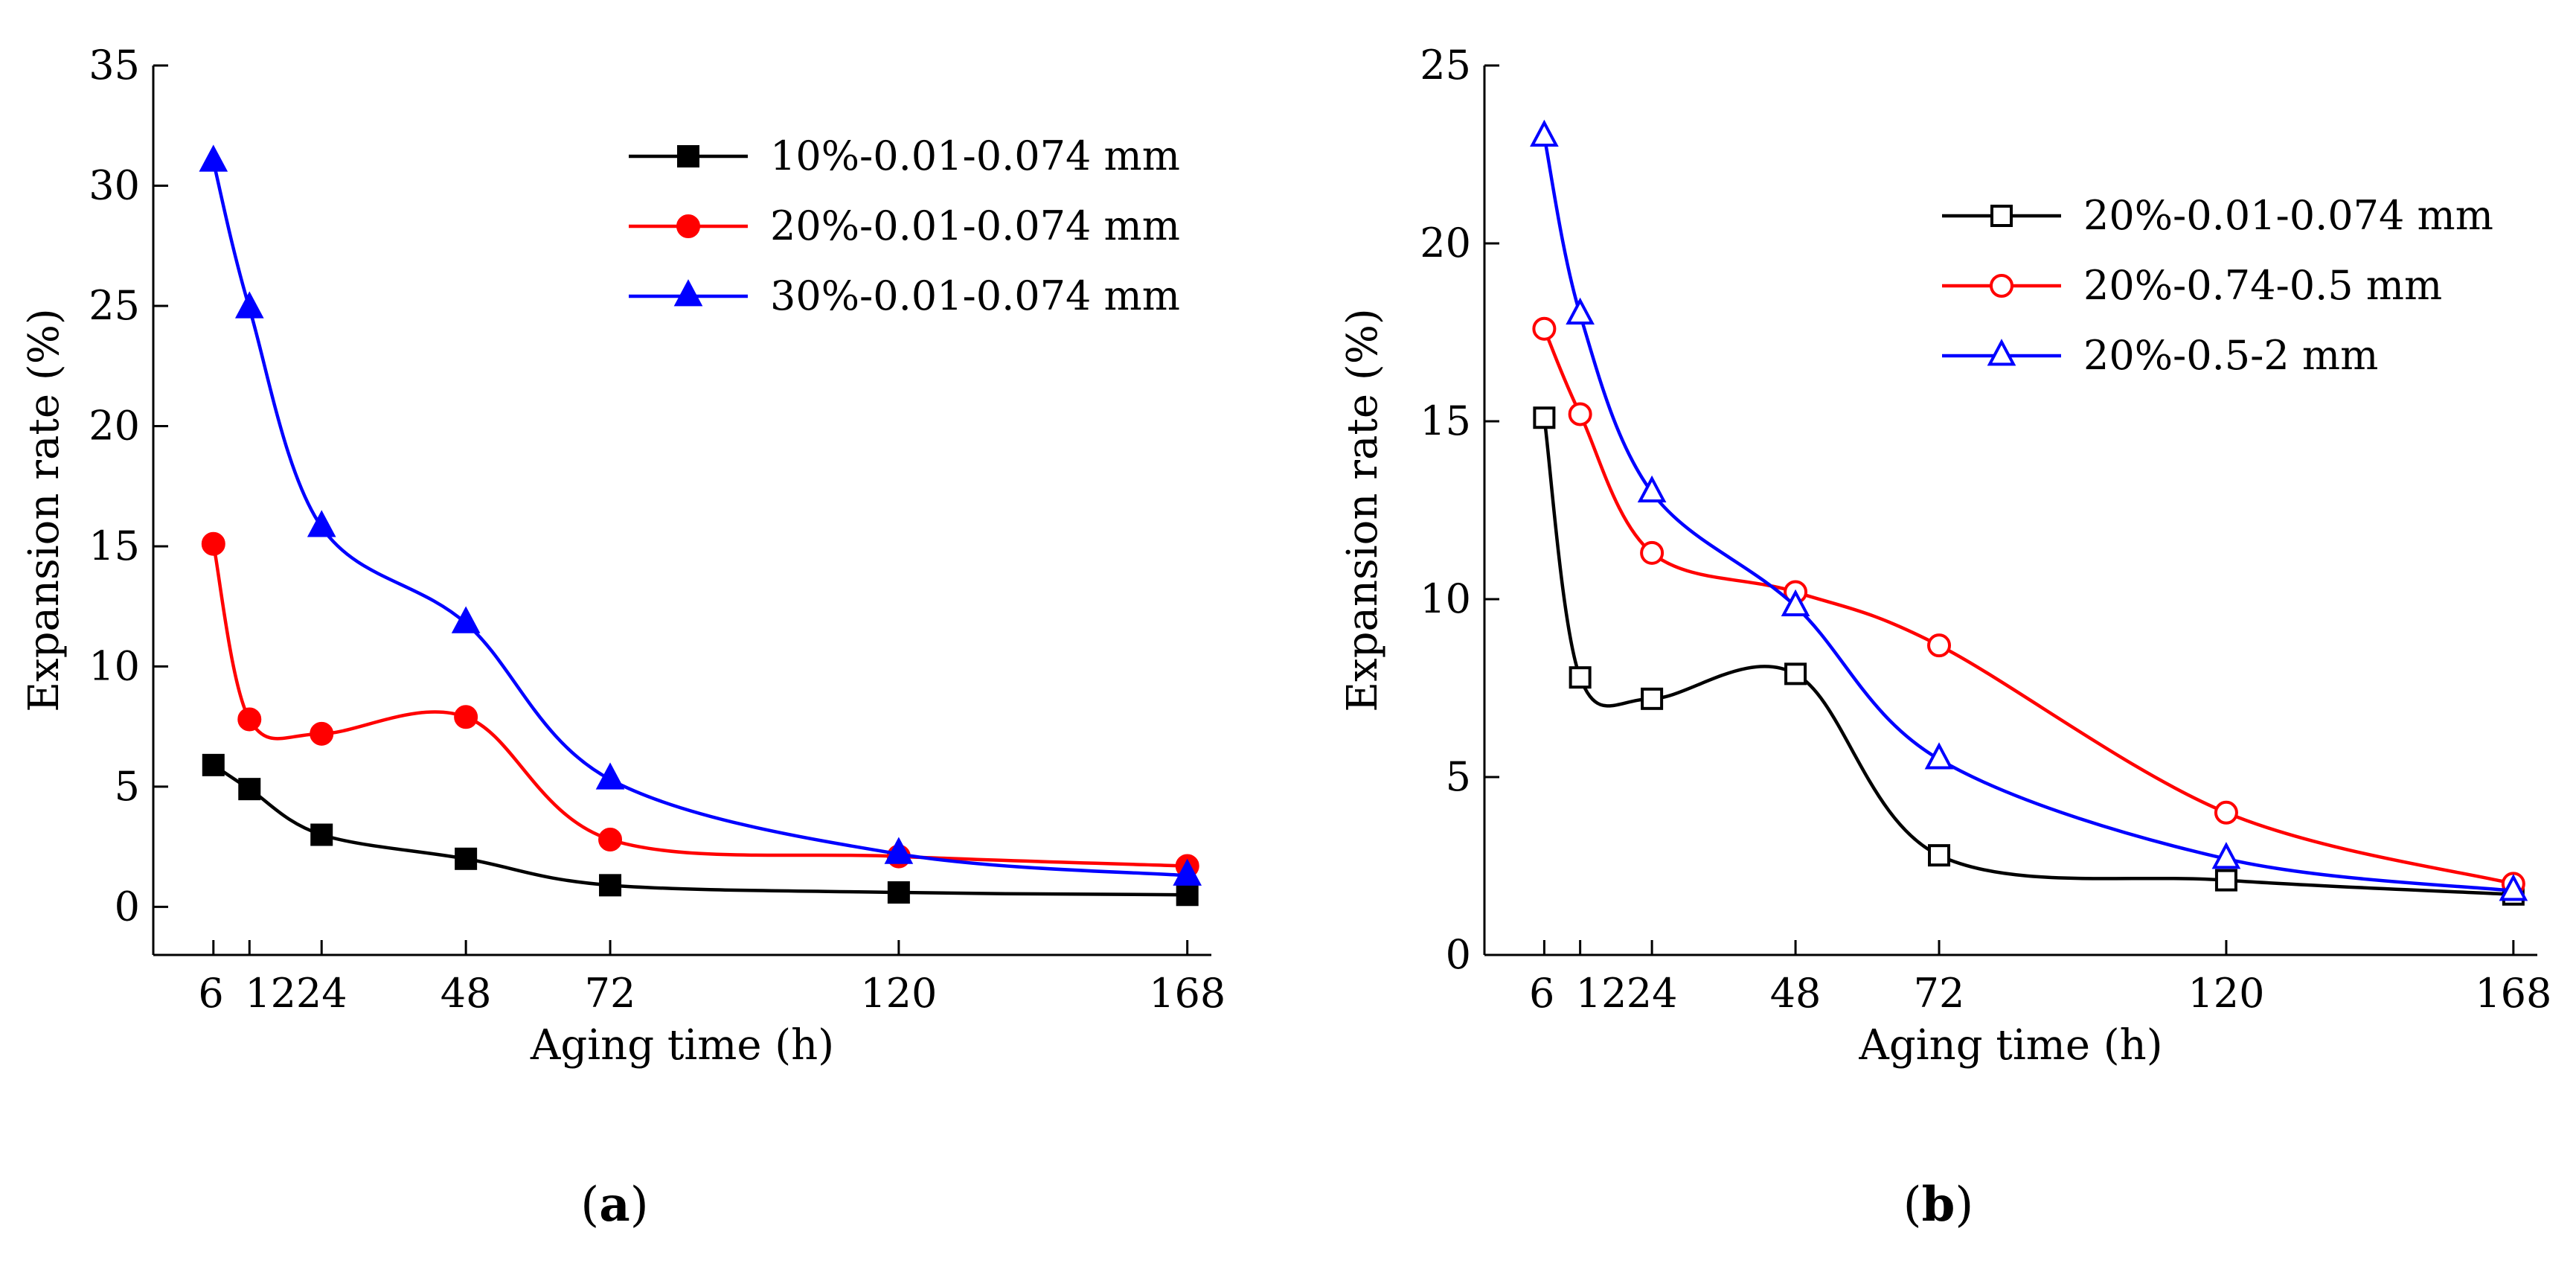 Image resolution: width=2576 pixels, height=1275 pixels. I want to click on legend-entry: 20%-0.5-2 mm, so click(2230, 355).